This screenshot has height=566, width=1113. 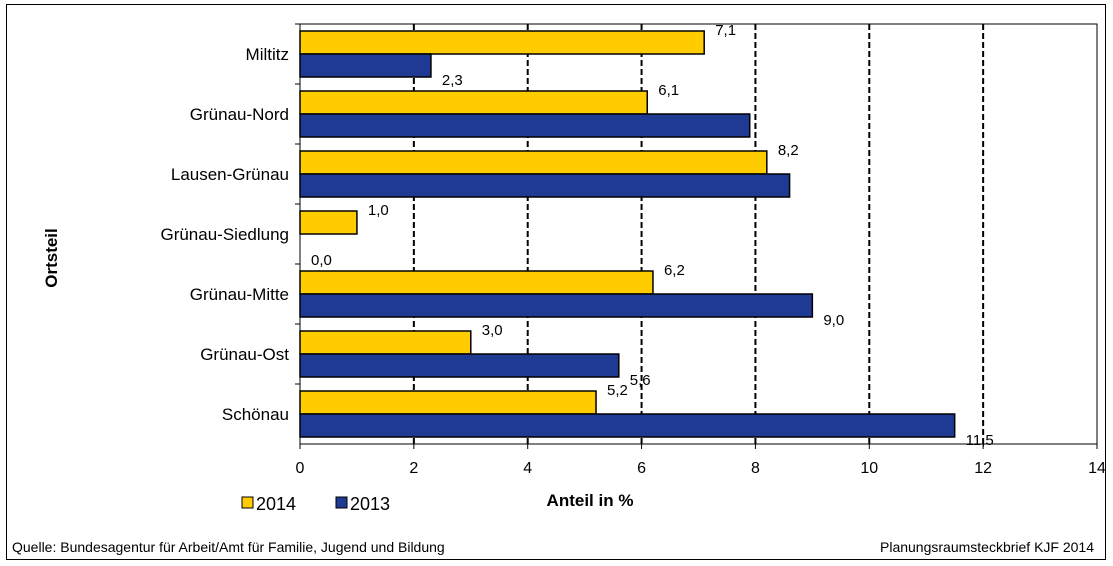 I want to click on x-axis-label: Anteil in %, so click(x=590, y=500).